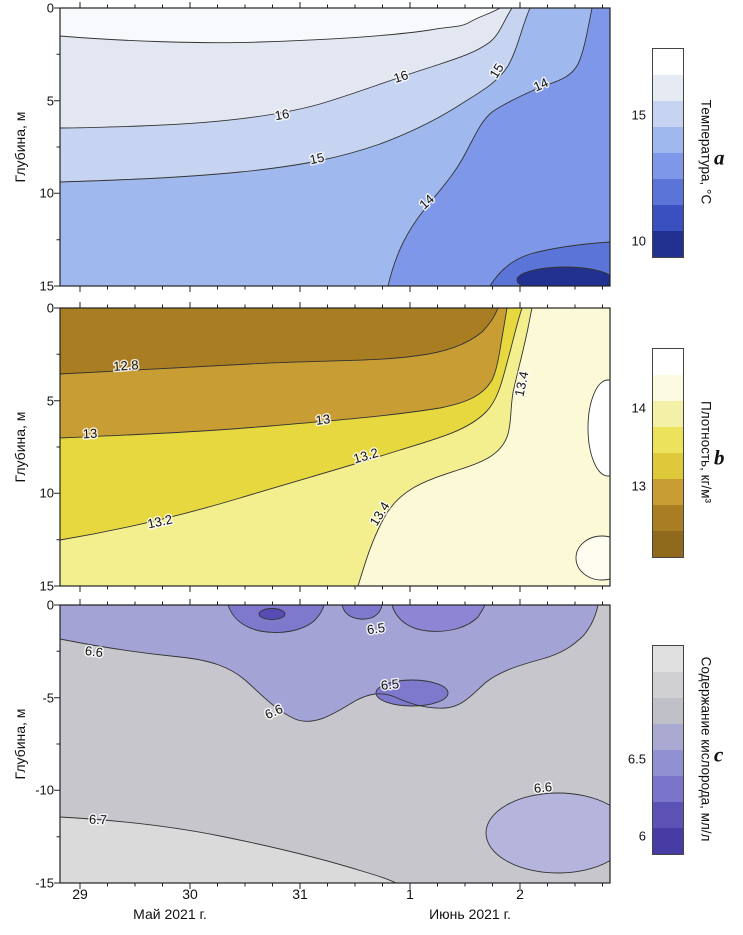 Image resolution: width=743 pixels, height=935 pixels. I want to click on contour-label: 13.2, so click(160, 522).